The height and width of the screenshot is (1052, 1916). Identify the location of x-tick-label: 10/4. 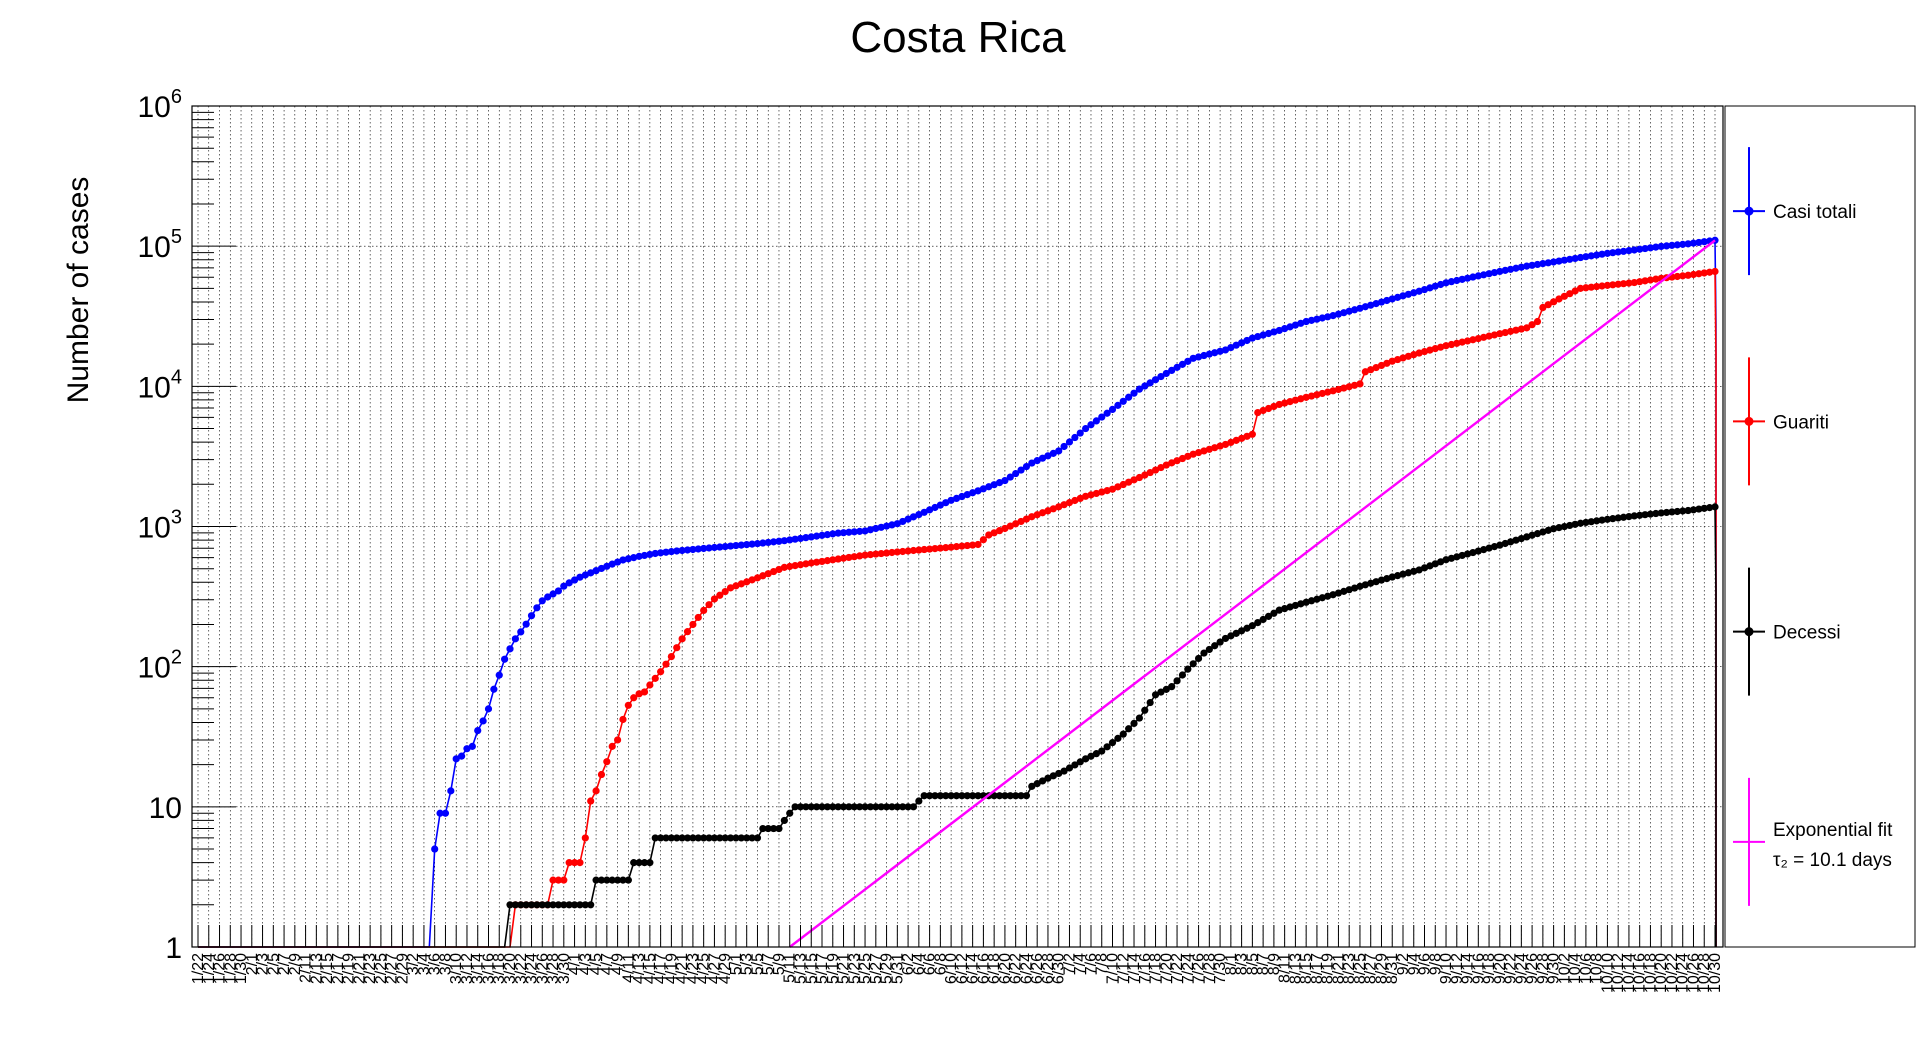
(1575, 968).